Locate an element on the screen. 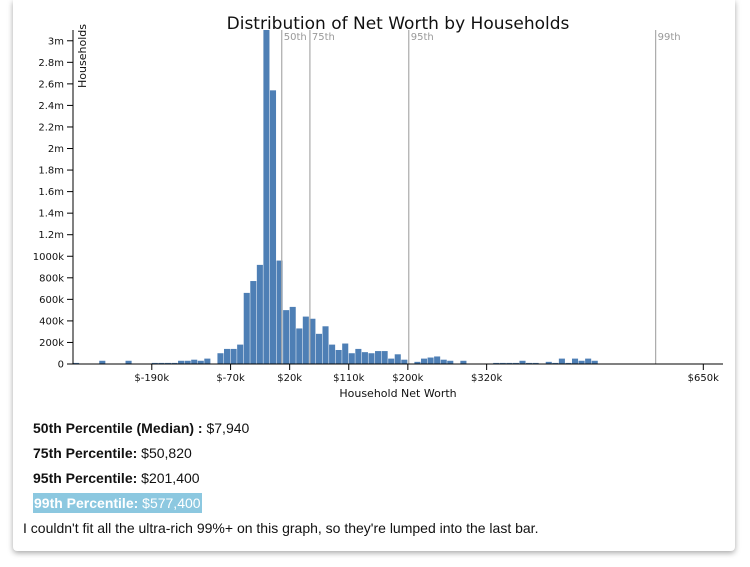 The image size is (750, 567). x-tick: $200k is located at coordinates (408, 374).